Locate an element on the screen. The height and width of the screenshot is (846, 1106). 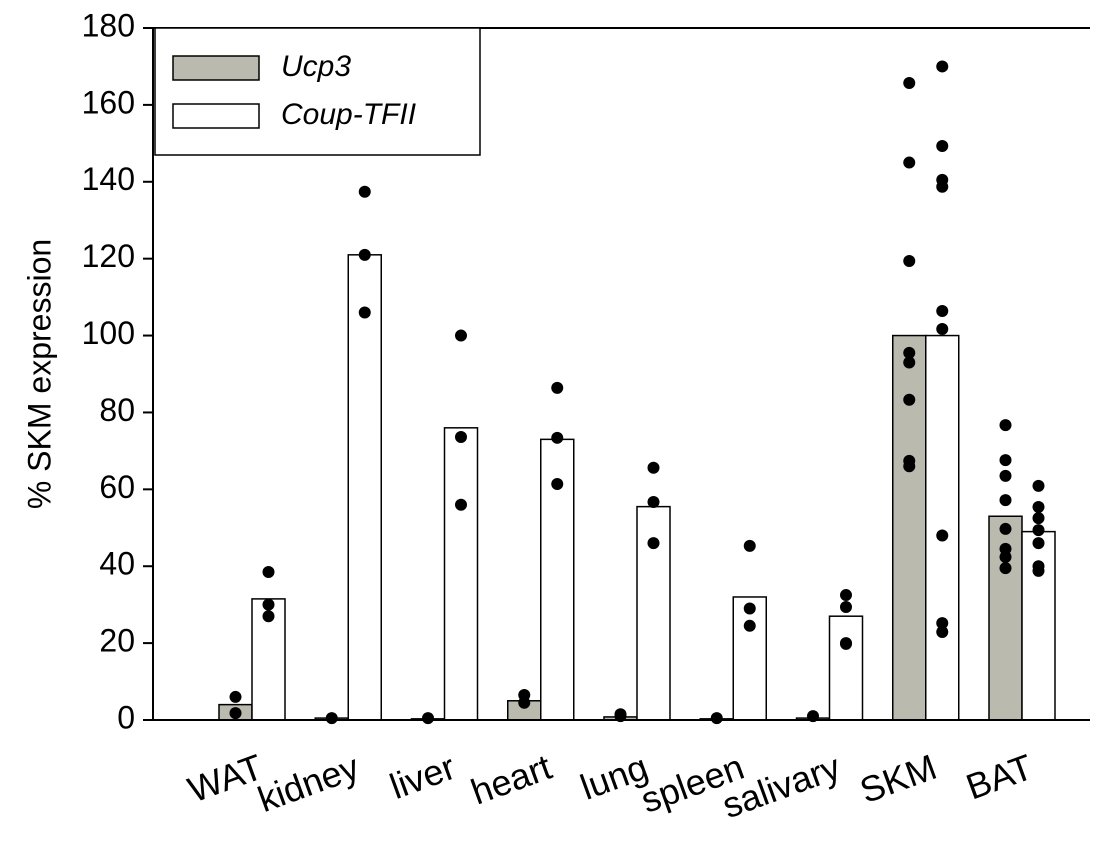
y-tick-label: 60 is located at coordinates (117, 487).